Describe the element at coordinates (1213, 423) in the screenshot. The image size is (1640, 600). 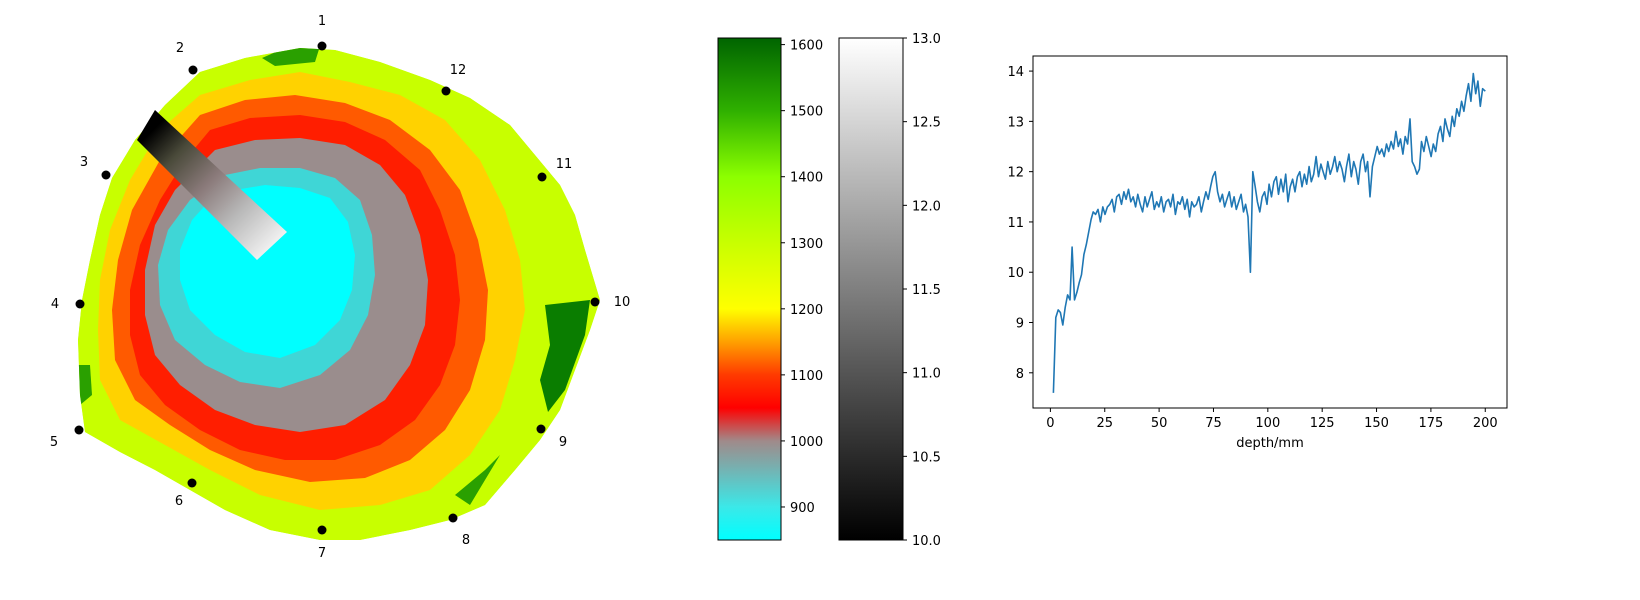
I see `x-tick-label: 75` at that location.